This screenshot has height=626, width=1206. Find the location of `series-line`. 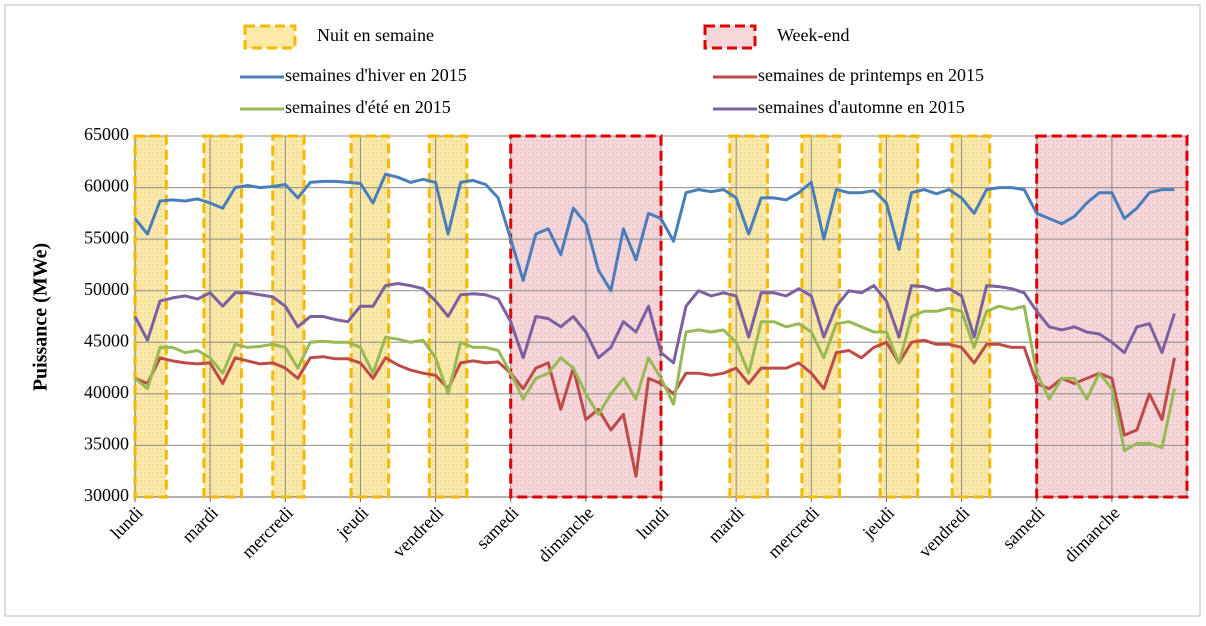

series-line is located at coordinates (654, 323).